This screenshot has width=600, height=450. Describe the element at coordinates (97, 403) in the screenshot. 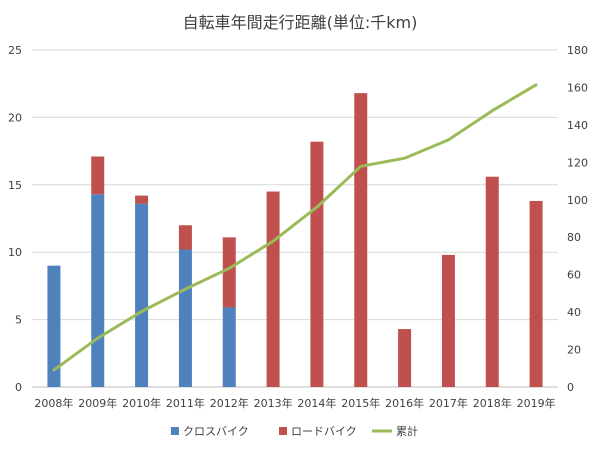

I see `x-tick-label: 2009年` at that location.